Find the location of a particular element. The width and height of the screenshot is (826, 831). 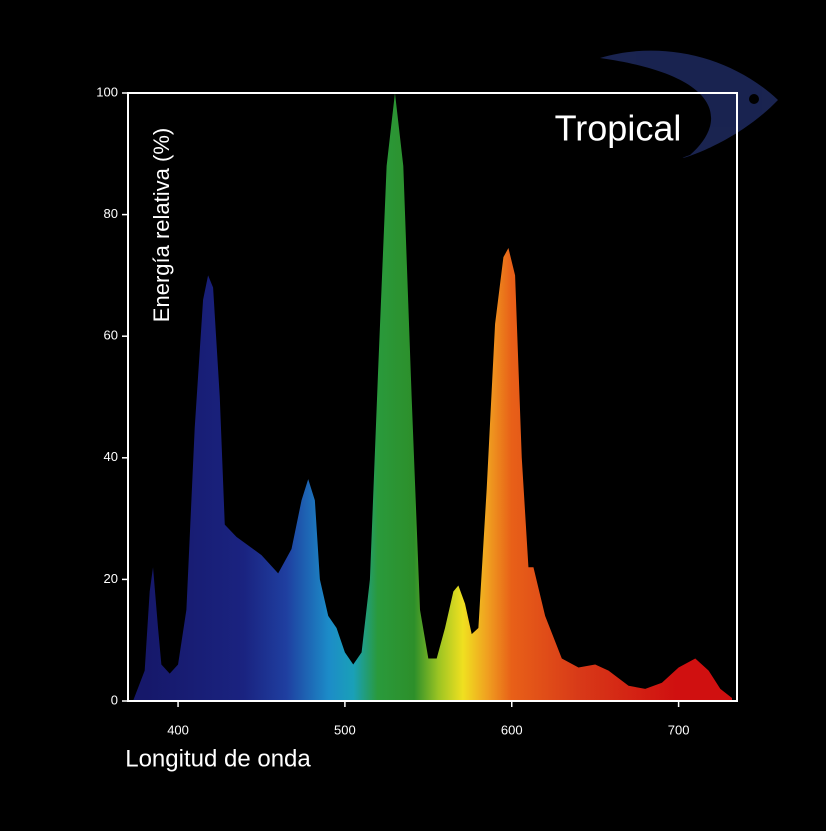

y-tick-label: 60 is located at coordinates (111, 335).